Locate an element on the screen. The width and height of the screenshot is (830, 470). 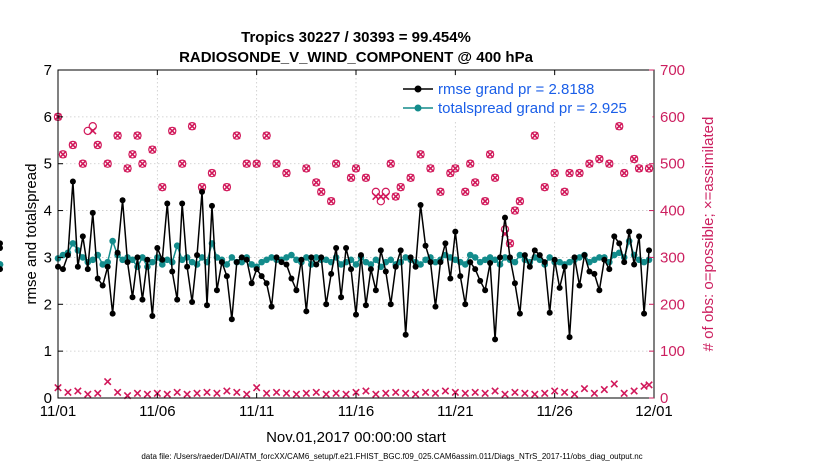
x-tick-label-4: 11/21 is located at coordinates (455, 411).